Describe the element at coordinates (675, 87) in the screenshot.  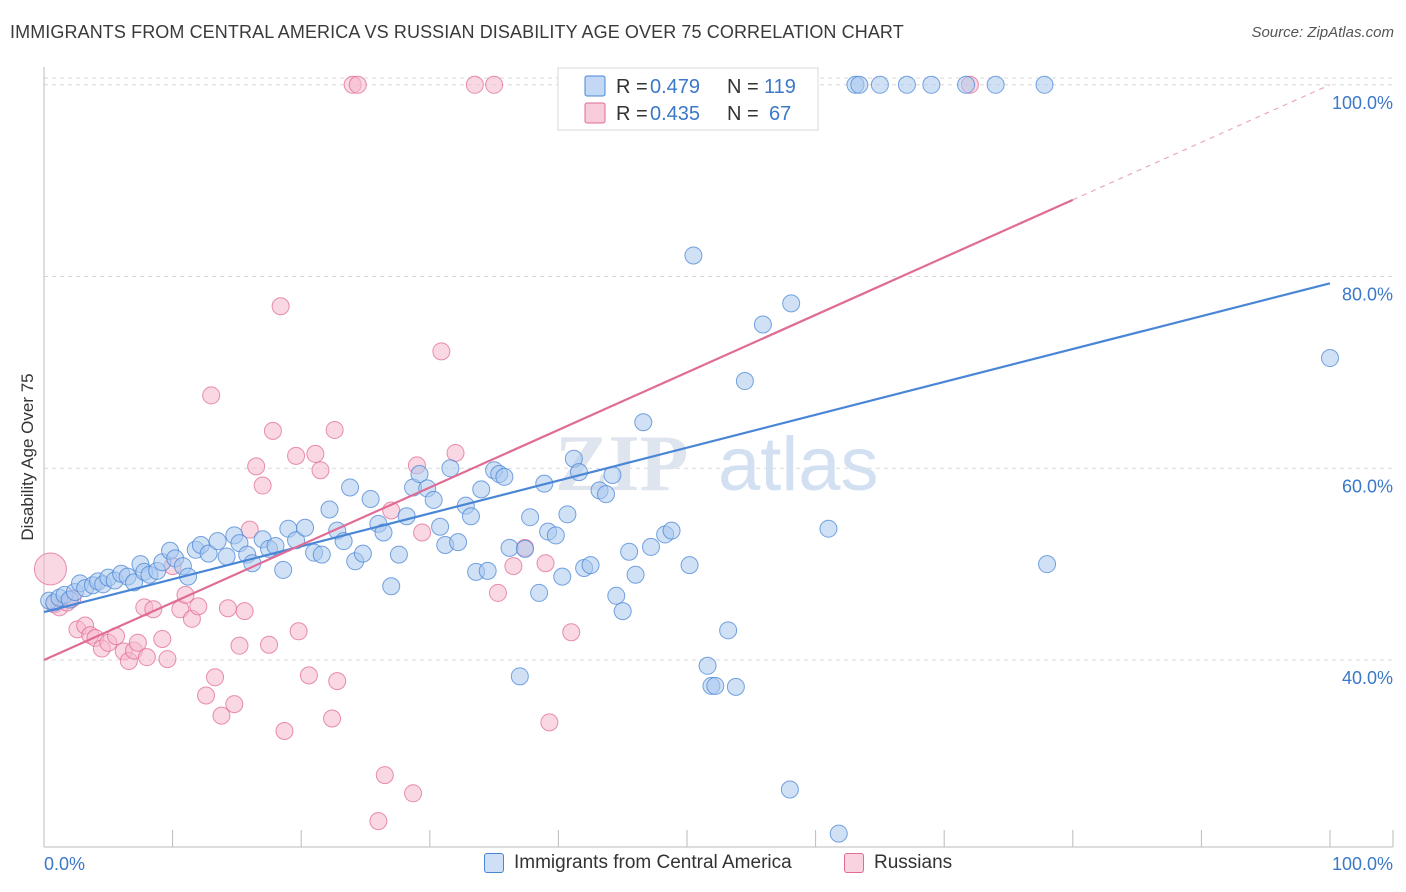
I see `legend-r-blue: 0.479` at that location.